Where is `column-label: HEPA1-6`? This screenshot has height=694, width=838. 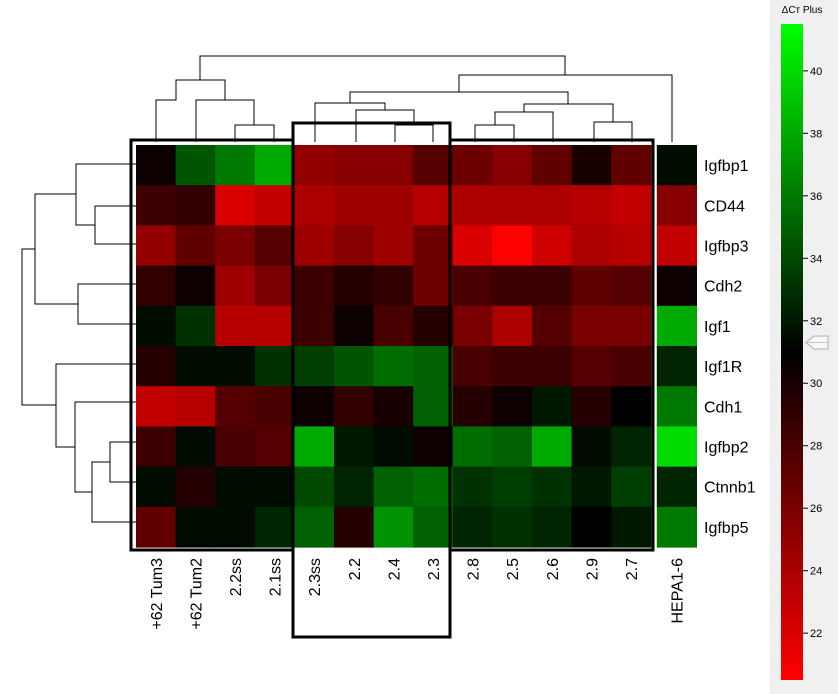
column-label: HEPA1-6 is located at coordinates (678, 591).